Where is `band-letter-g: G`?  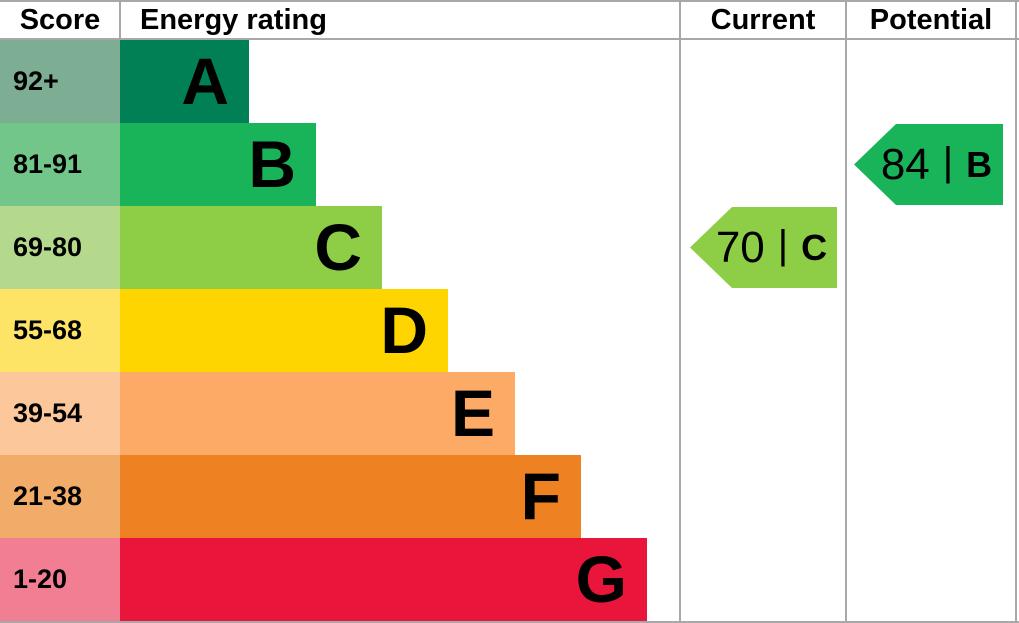
band-letter-g: G is located at coordinates (601, 579).